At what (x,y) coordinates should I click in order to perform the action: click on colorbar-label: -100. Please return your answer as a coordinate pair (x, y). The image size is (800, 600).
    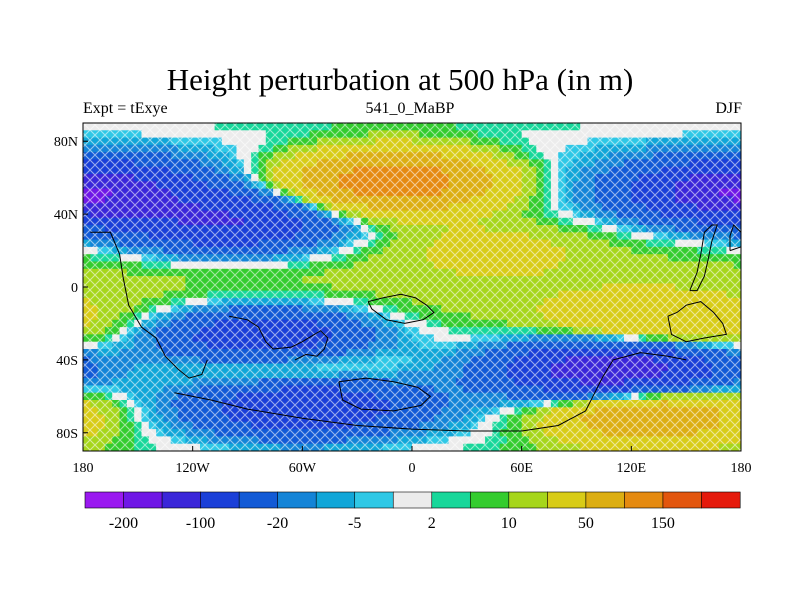
    Looking at the image, I should click on (200, 523).